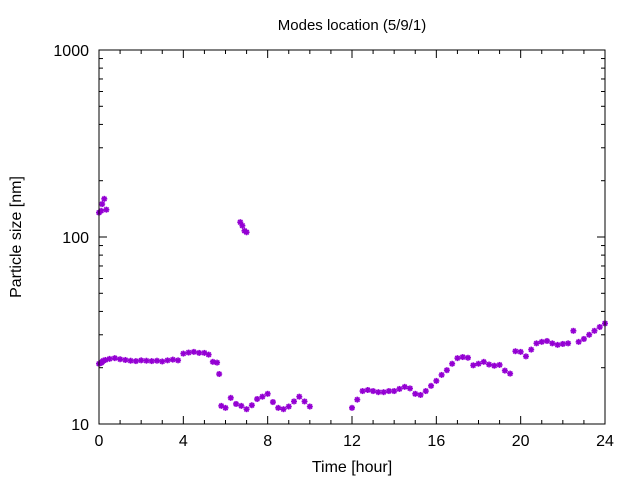 This screenshot has width=640, height=480. I want to click on chart-title: Modes location (5/9/1), so click(352, 25).